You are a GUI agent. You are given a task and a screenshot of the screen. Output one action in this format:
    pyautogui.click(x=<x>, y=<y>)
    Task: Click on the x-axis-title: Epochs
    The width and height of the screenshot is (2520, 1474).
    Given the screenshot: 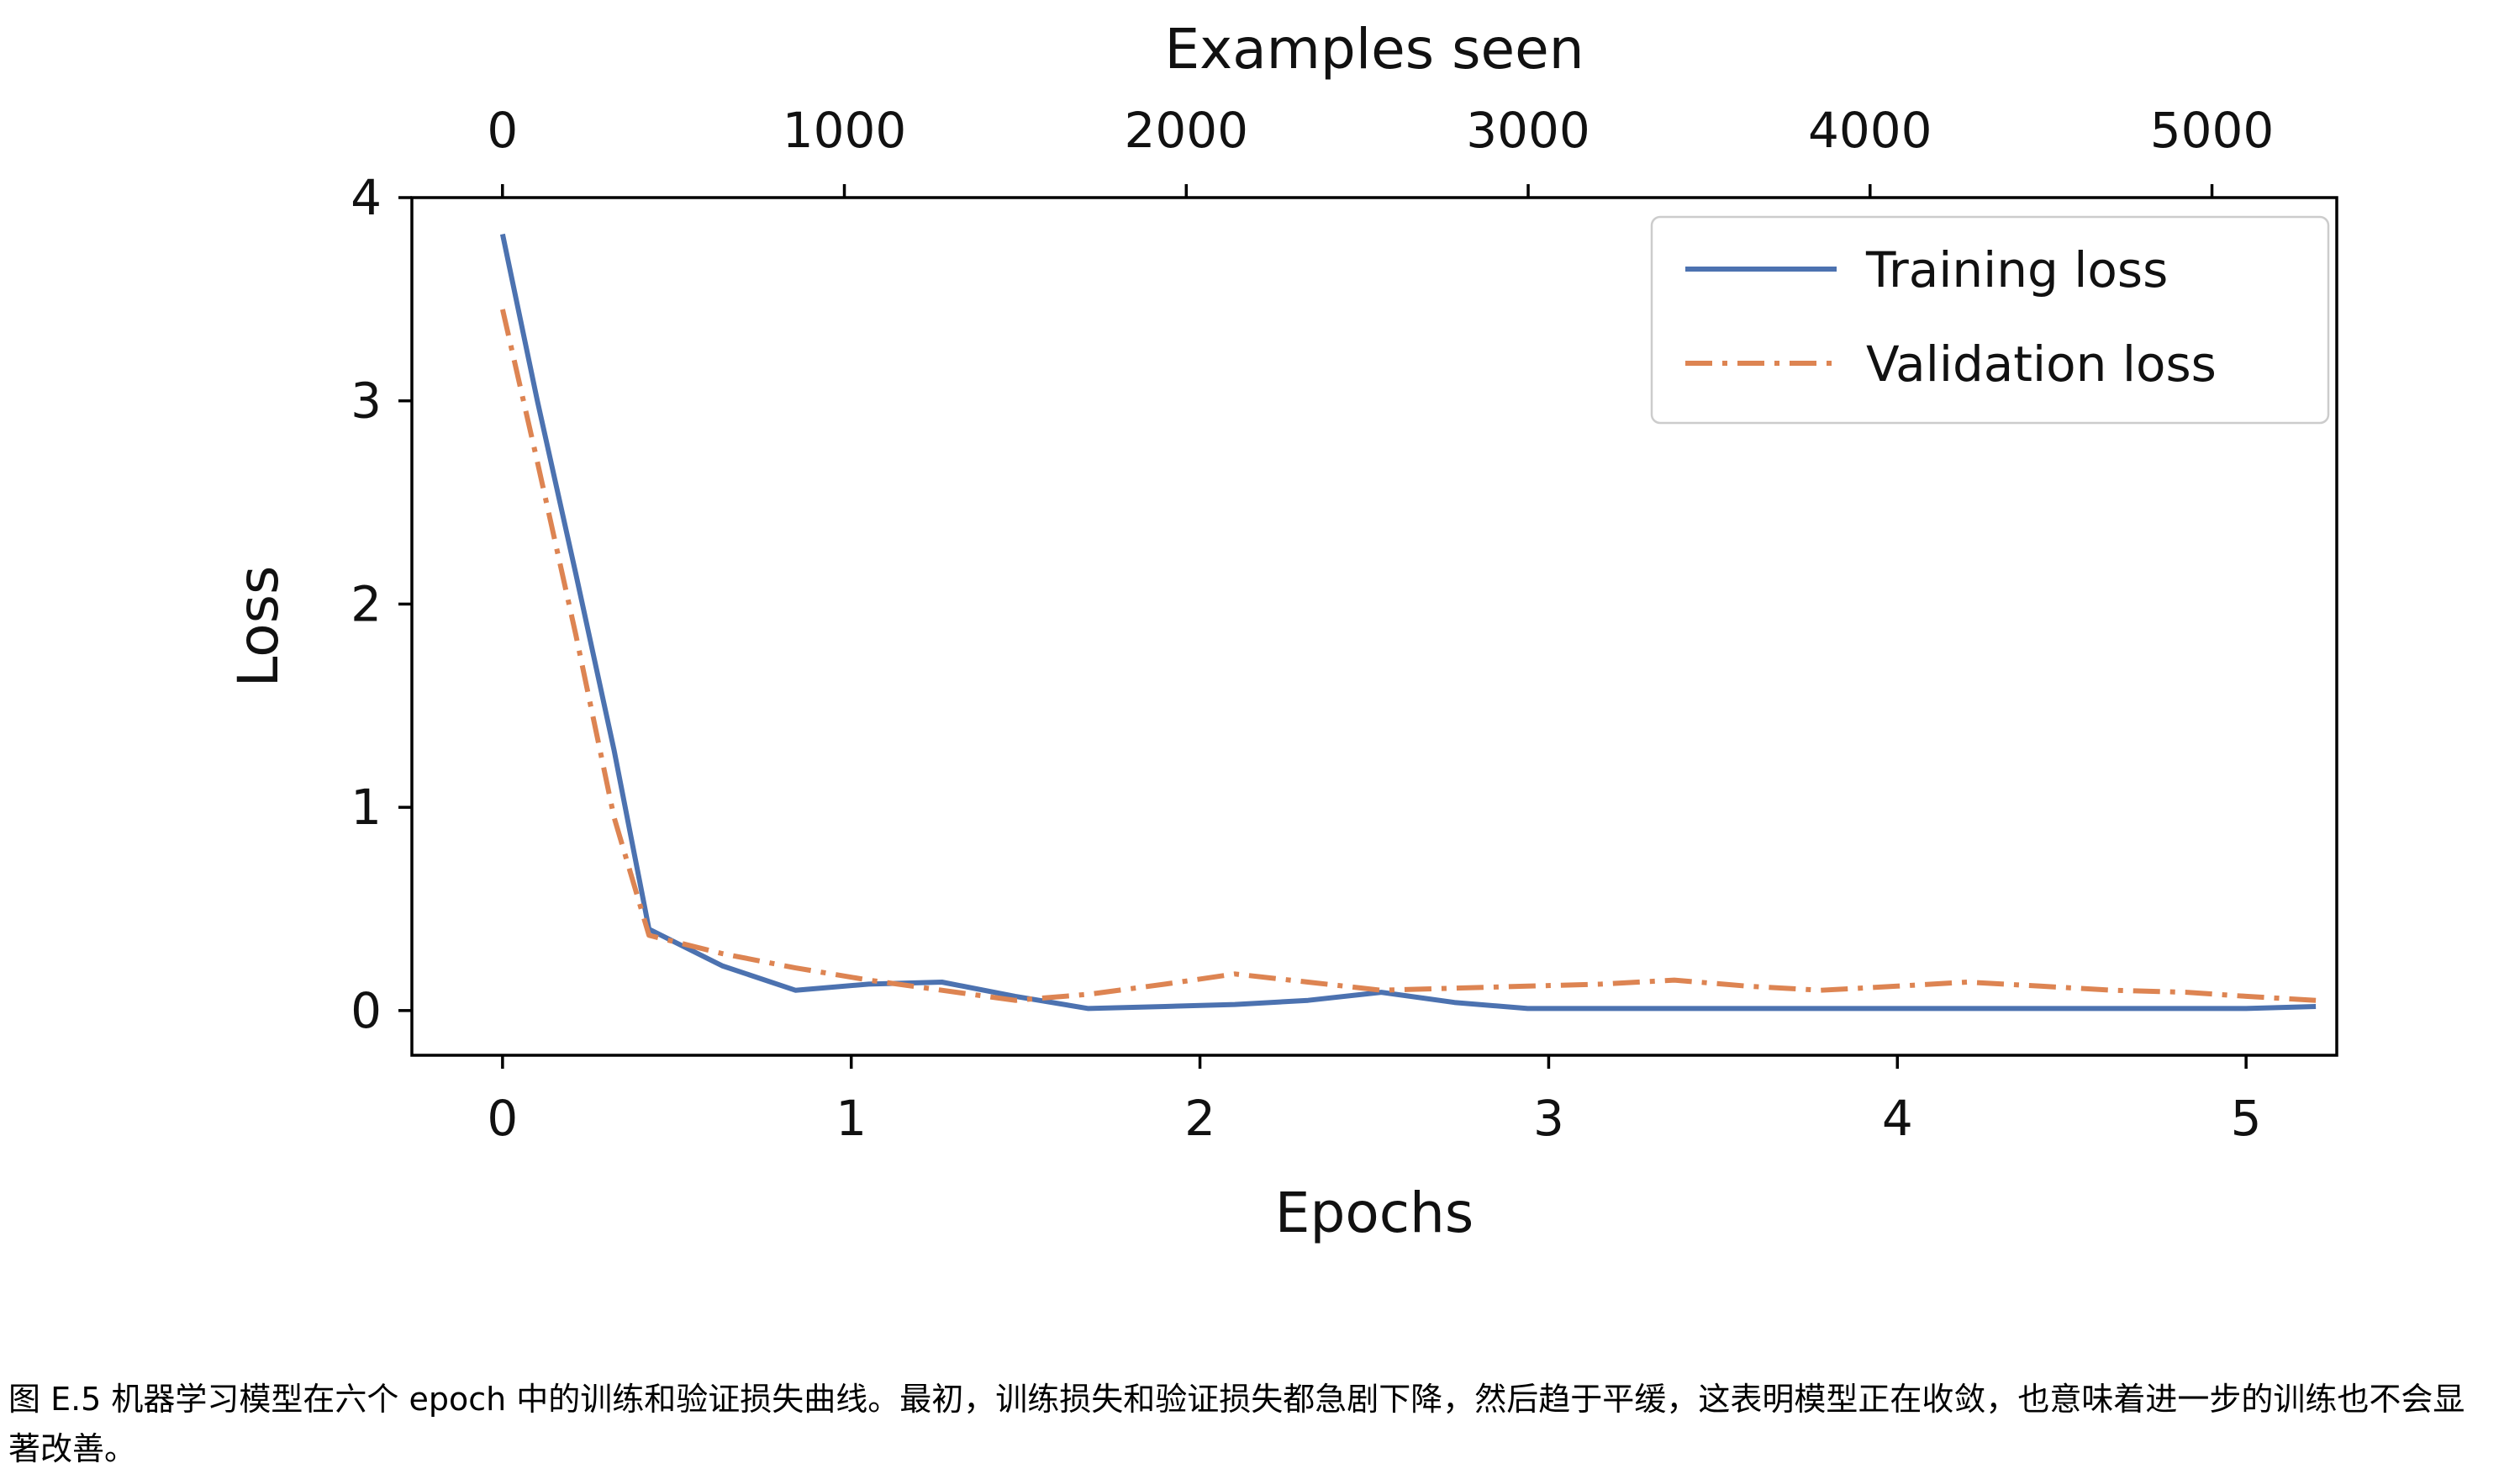 What is the action you would take?
    pyautogui.click(x=1374, y=1213)
    